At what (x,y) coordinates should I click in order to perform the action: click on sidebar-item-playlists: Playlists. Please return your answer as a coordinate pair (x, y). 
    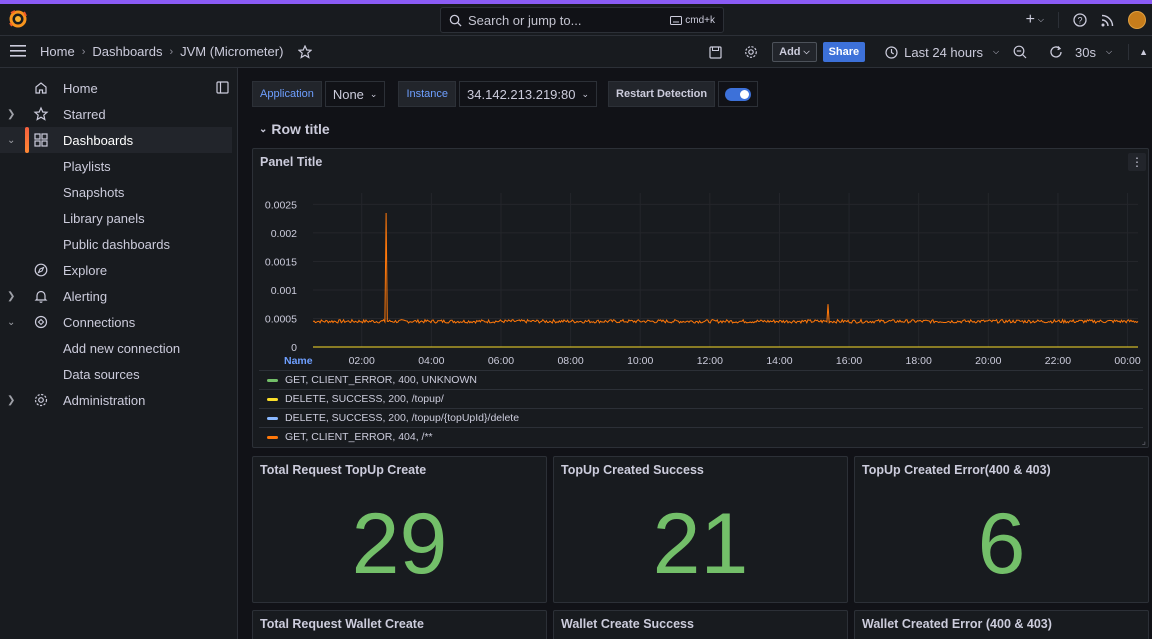
    Looking at the image, I should click on (116, 166).